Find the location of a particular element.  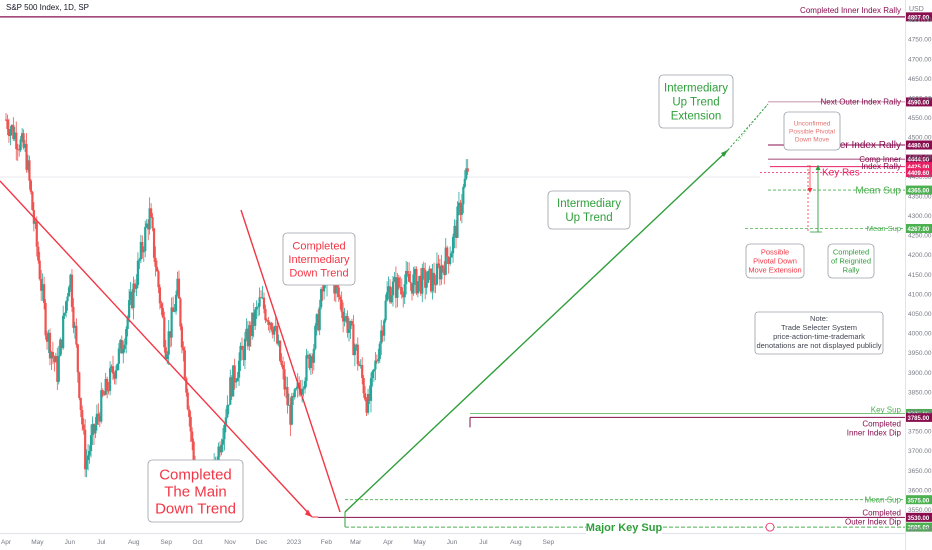

note-box is located at coordinates (819, 333).